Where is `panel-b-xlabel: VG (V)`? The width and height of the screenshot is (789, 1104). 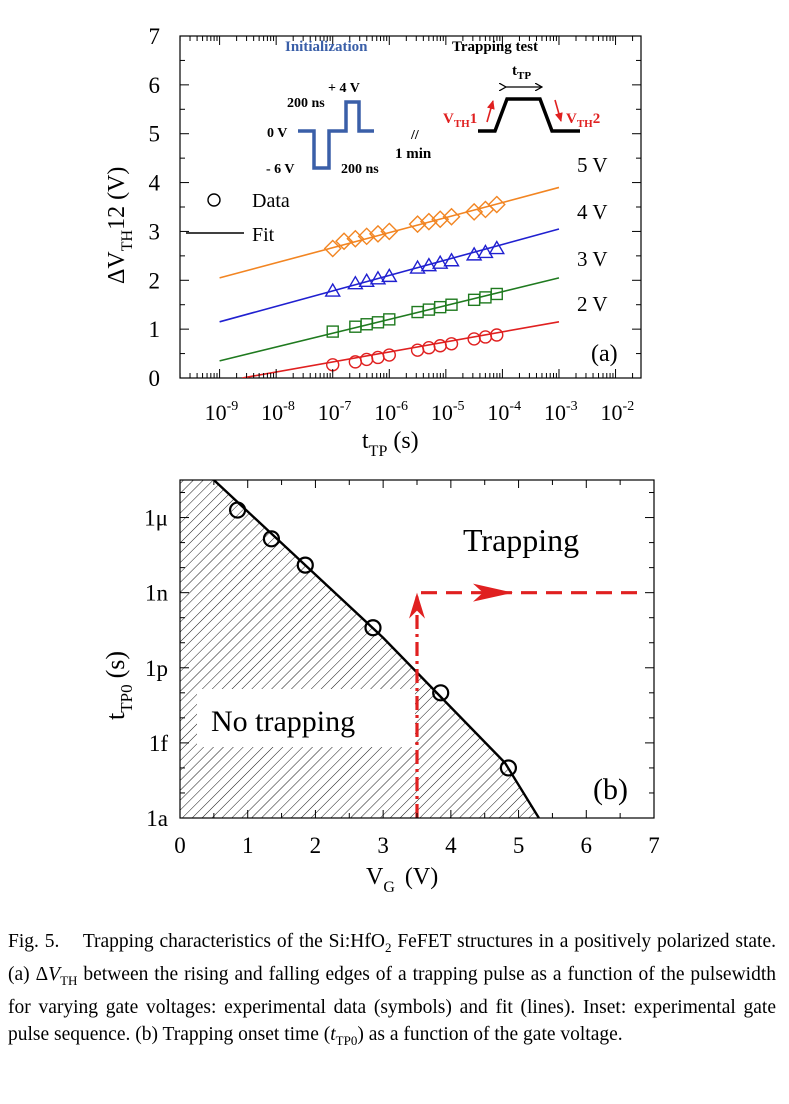
panel-b-xlabel: VG (V) is located at coordinates (402, 880).